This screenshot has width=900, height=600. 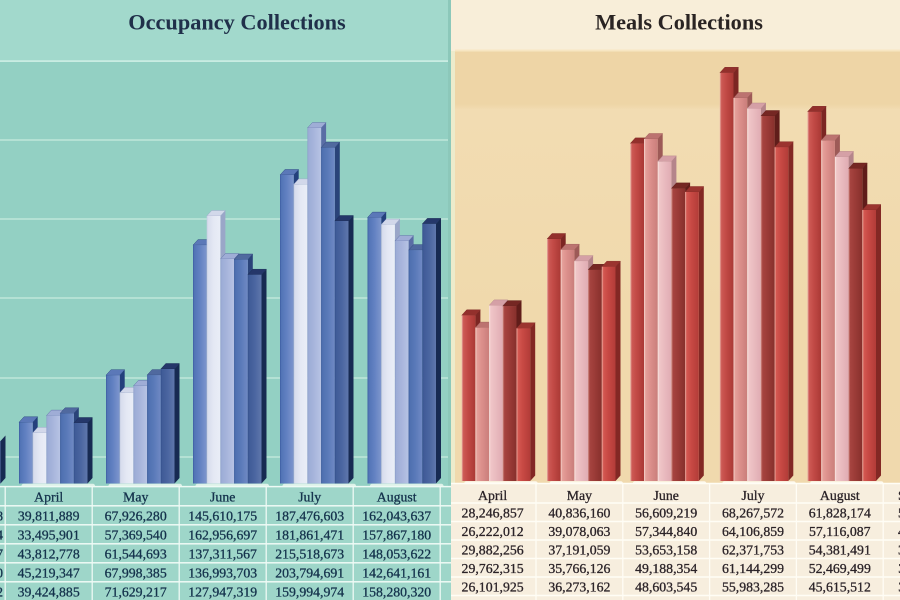 I want to click on svg-text: 33,495,901, so click(x=49, y=534).